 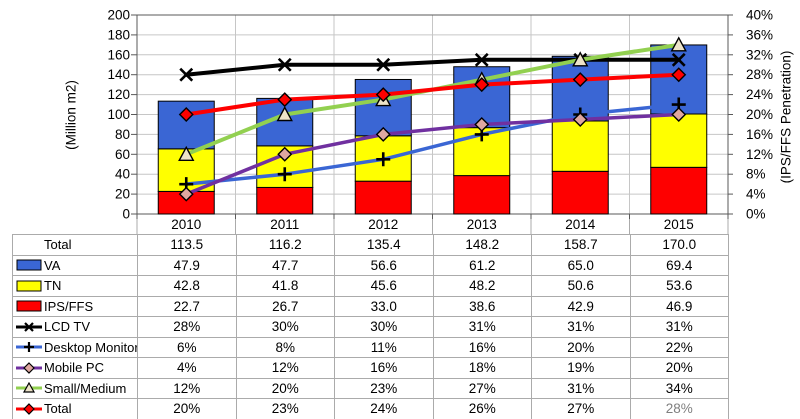 I want to click on right-axis-label: 0%, so click(x=756, y=214).